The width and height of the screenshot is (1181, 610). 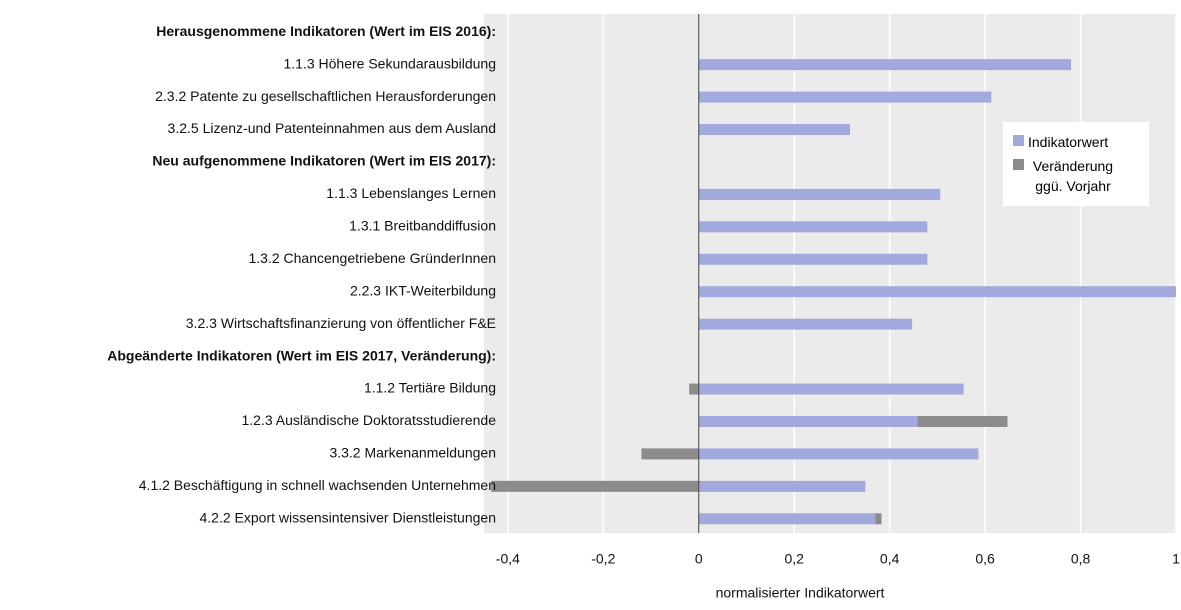 I want to click on legend: Indikatorwert Veränderung ggü. Vorjahr, so click(x=1076, y=164).